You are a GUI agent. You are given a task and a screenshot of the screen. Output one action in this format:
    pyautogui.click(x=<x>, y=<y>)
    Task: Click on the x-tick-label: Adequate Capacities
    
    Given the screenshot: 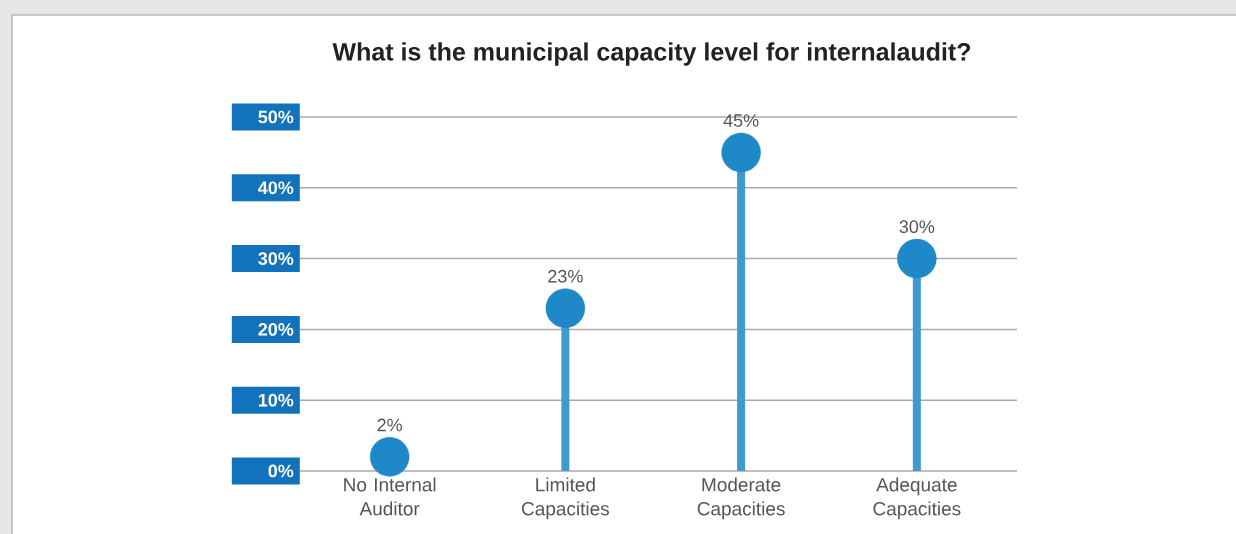 What is the action you would take?
    pyautogui.click(x=917, y=498)
    